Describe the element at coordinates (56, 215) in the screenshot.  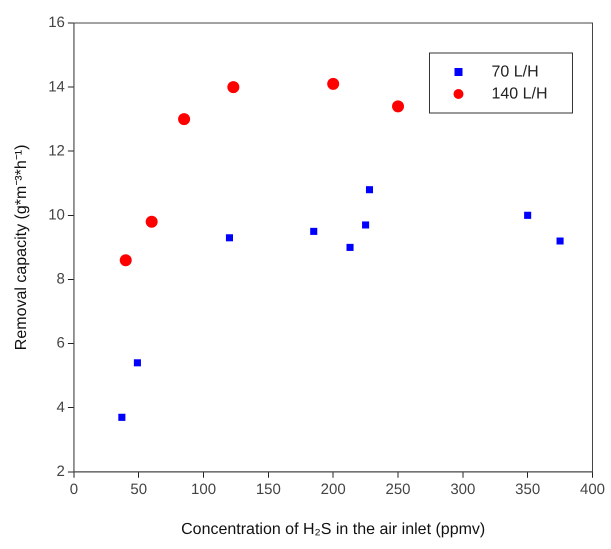
I see `y-tick-label: 10` at that location.